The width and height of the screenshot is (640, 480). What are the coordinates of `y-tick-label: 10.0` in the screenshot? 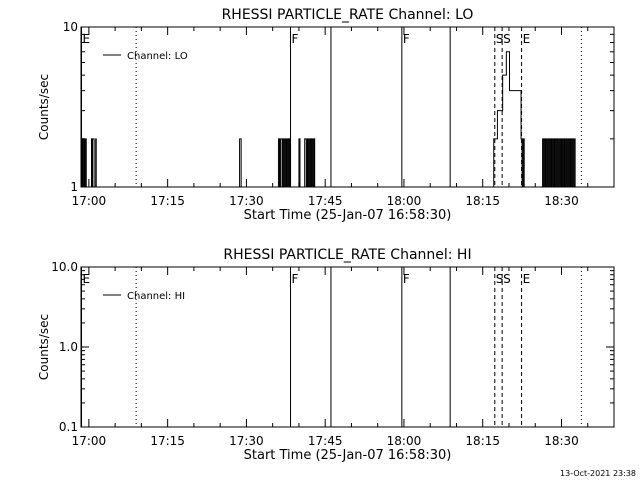 It's located at (64, 267).